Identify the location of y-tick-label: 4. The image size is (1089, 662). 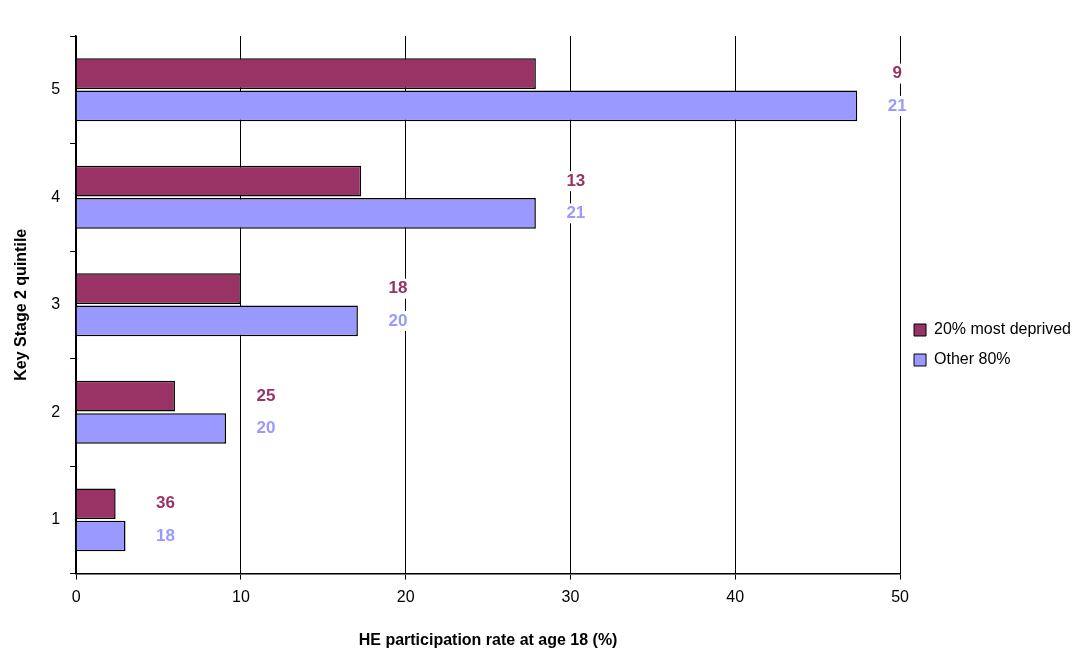
(56, 196).